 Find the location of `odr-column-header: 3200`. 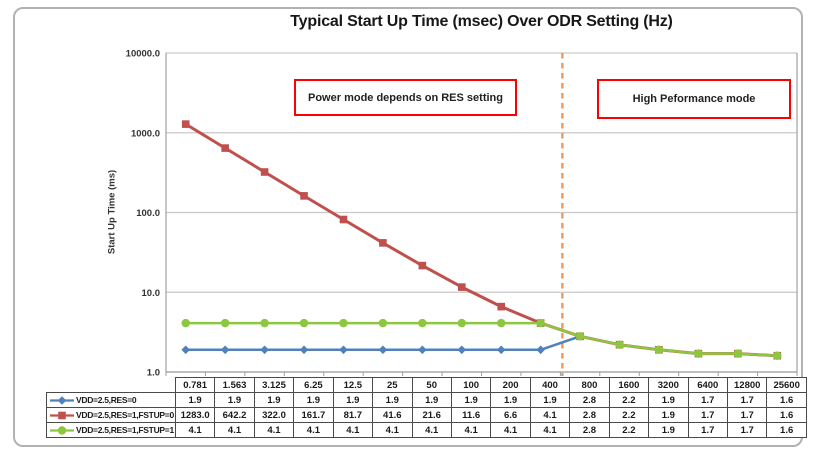

odr-column-header: 3200 is located at coordinates (668, 385).